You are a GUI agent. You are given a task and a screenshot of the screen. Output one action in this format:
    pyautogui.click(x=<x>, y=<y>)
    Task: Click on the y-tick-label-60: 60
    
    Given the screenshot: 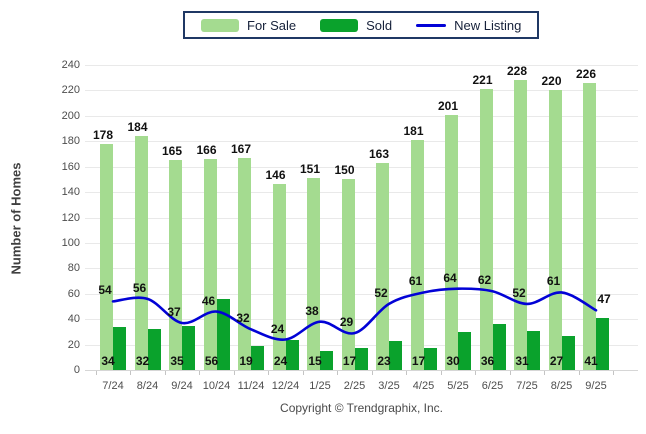 What is the action you would take?
    pyautogui.click(x=73, y=293)
    